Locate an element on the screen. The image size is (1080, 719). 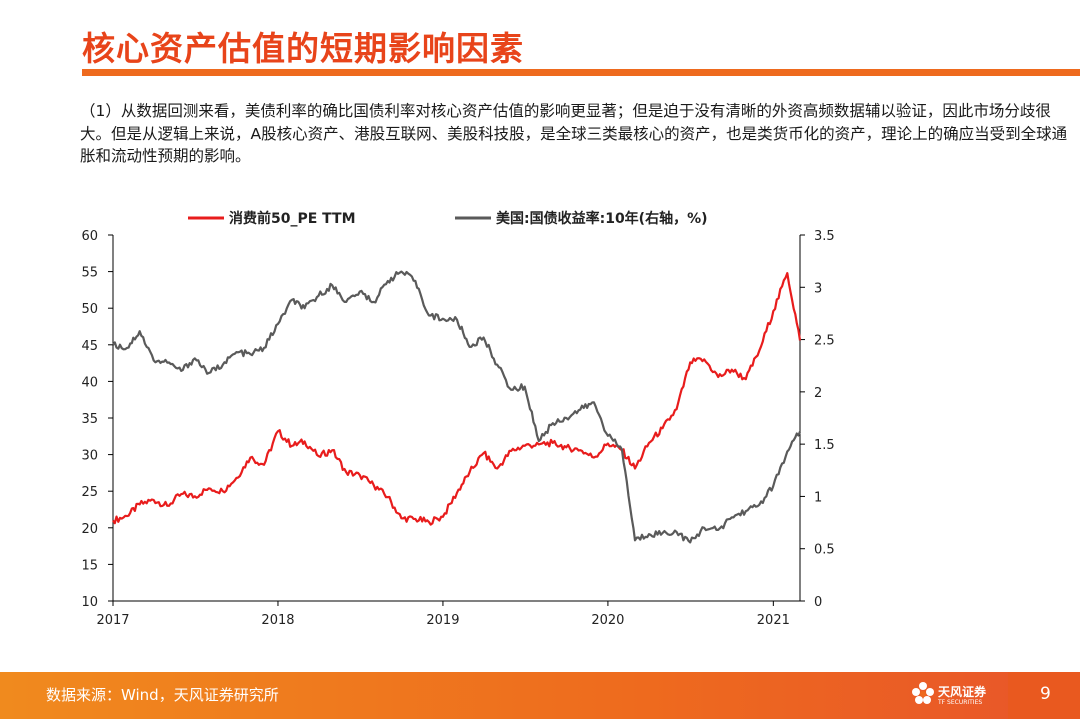
x-tick-label: 2017 is located at coordinates (112, 620).